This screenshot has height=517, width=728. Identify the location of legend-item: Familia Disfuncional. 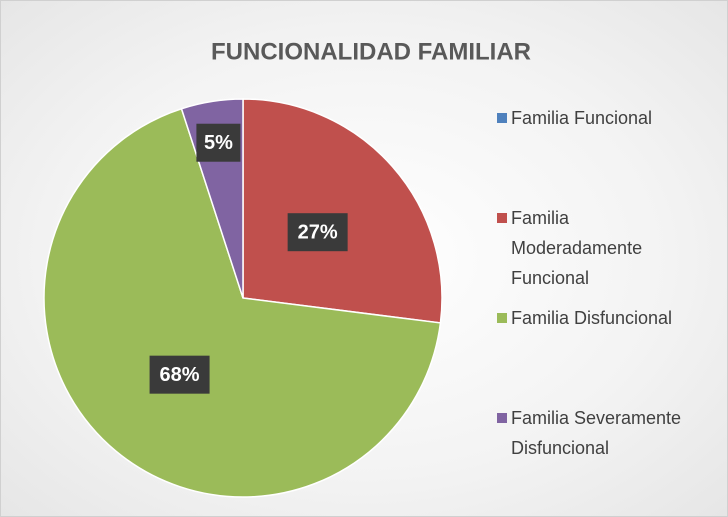
(592, 318).